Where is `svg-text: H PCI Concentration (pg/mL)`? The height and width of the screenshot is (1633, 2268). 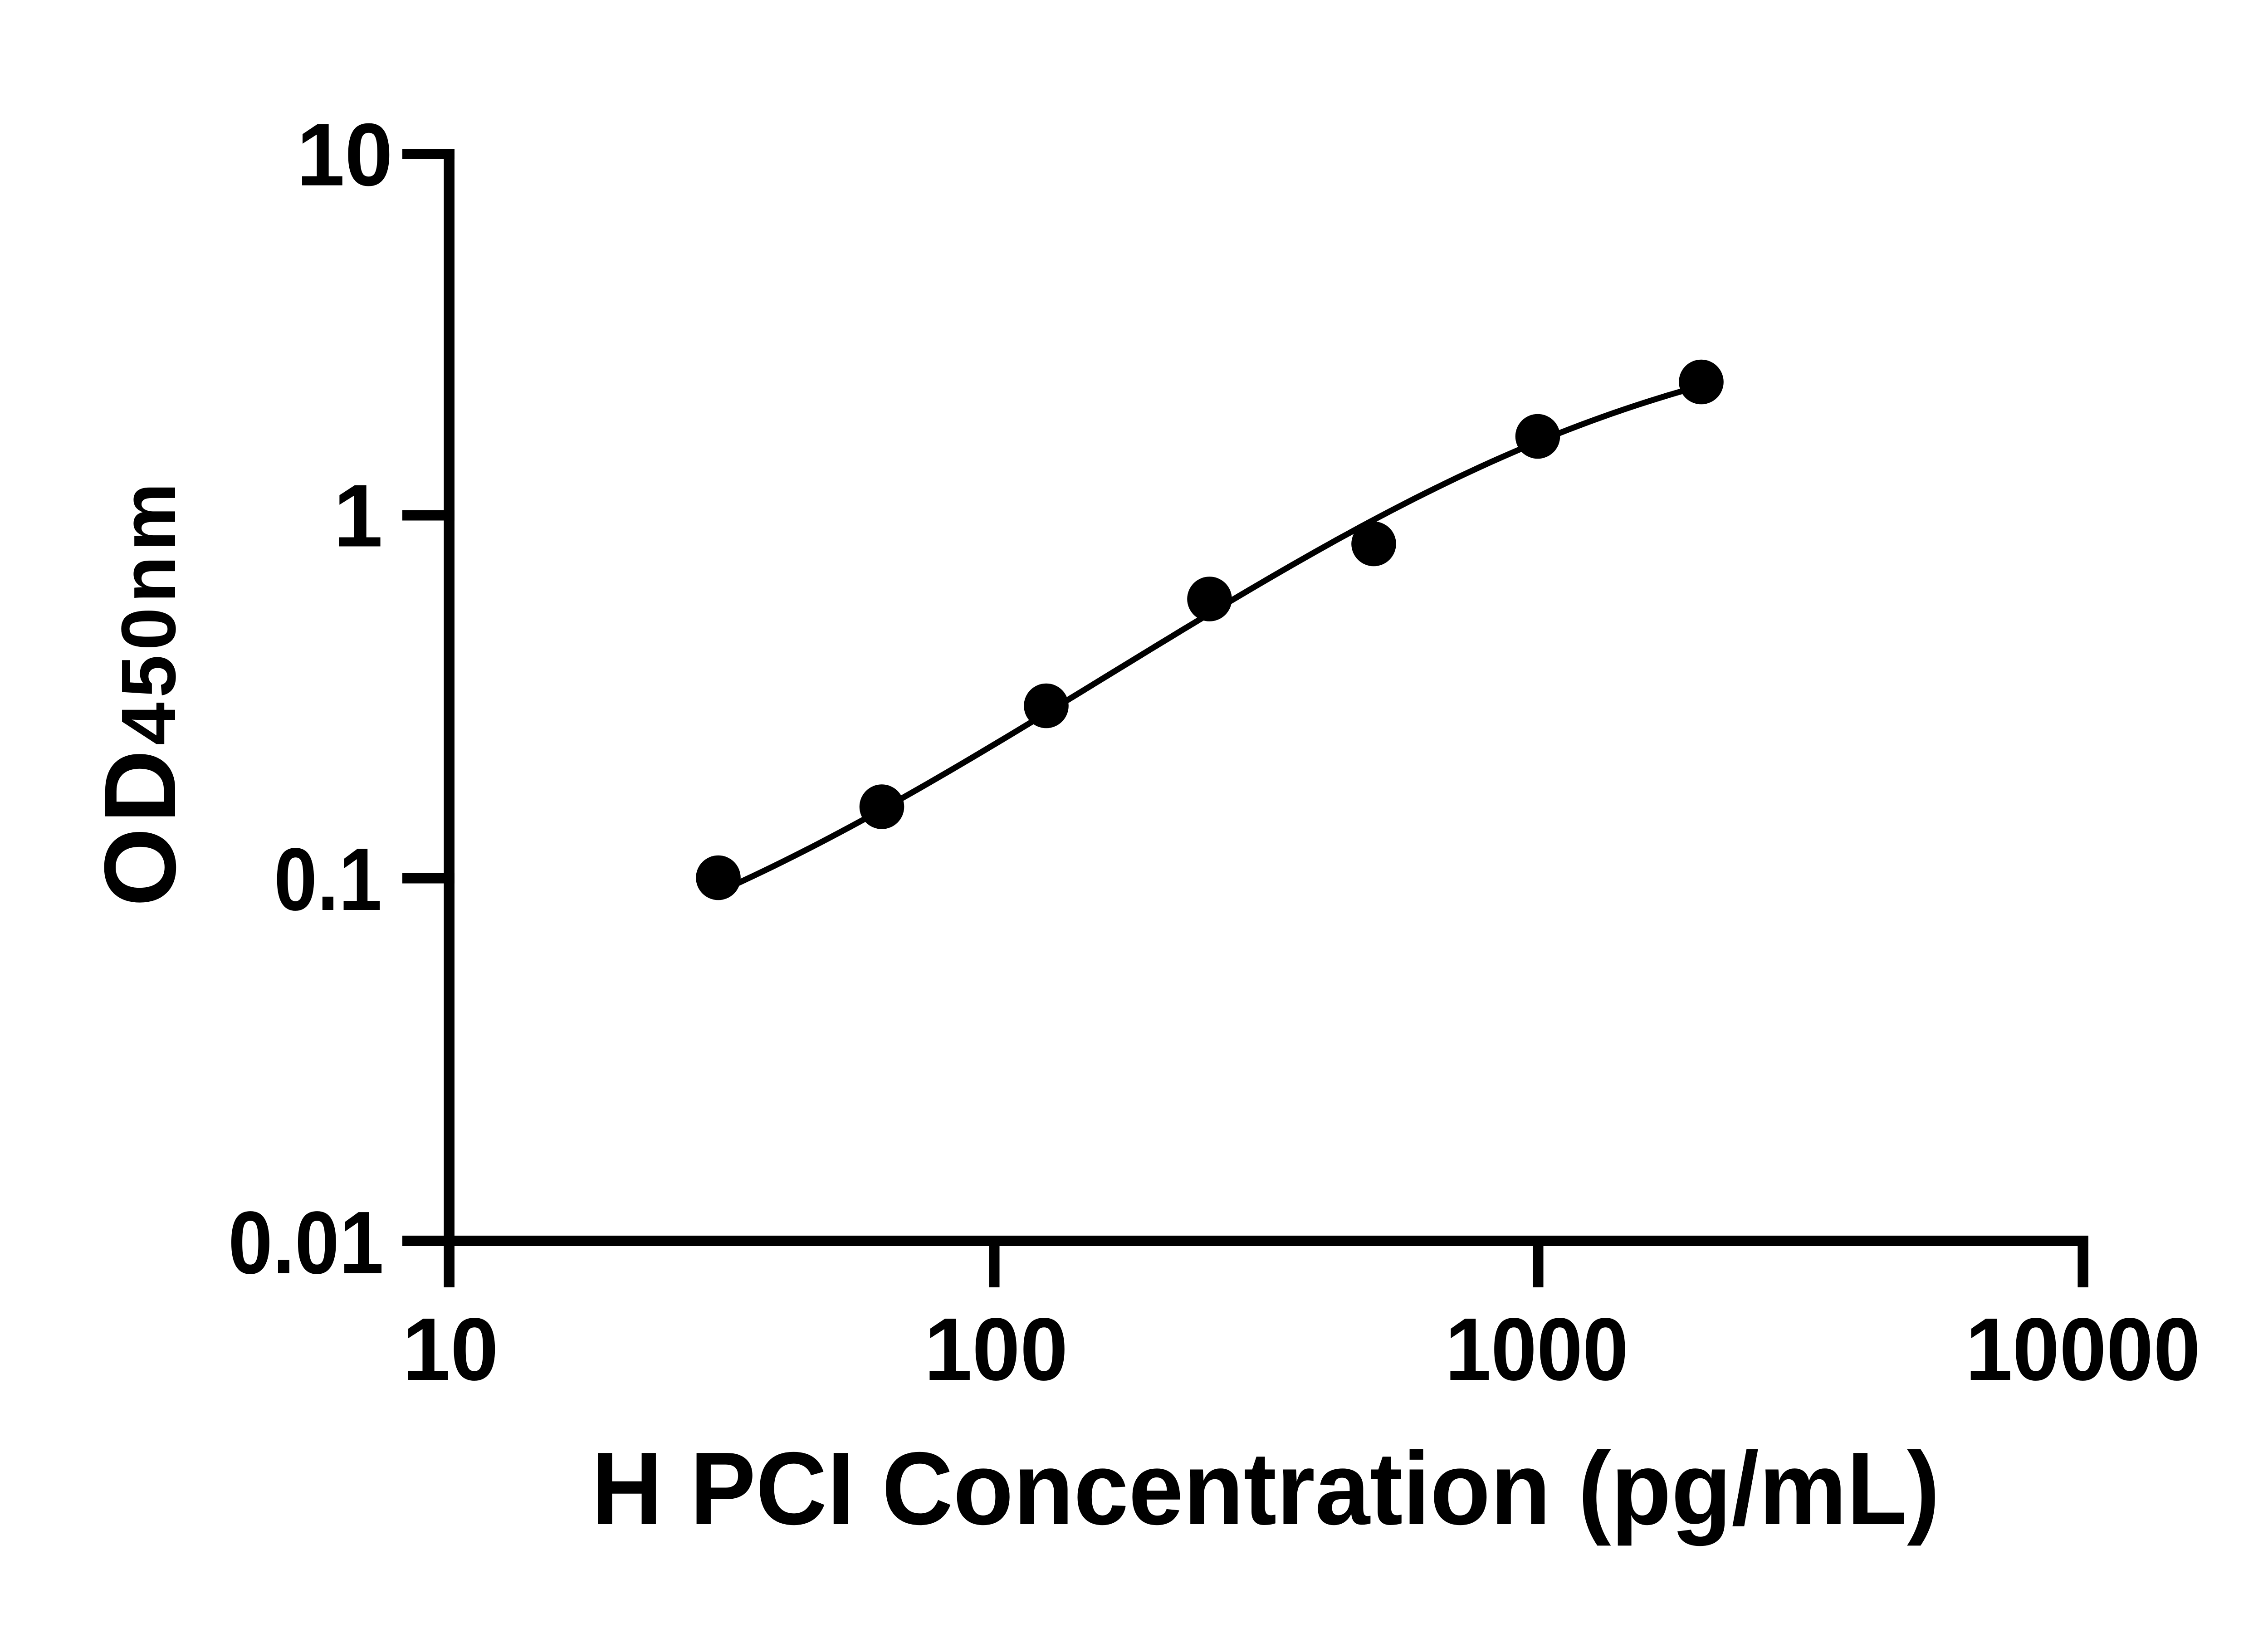 svg-text: H PCI Concentration (pg/mL) is located at coordinates (1265, 1488).